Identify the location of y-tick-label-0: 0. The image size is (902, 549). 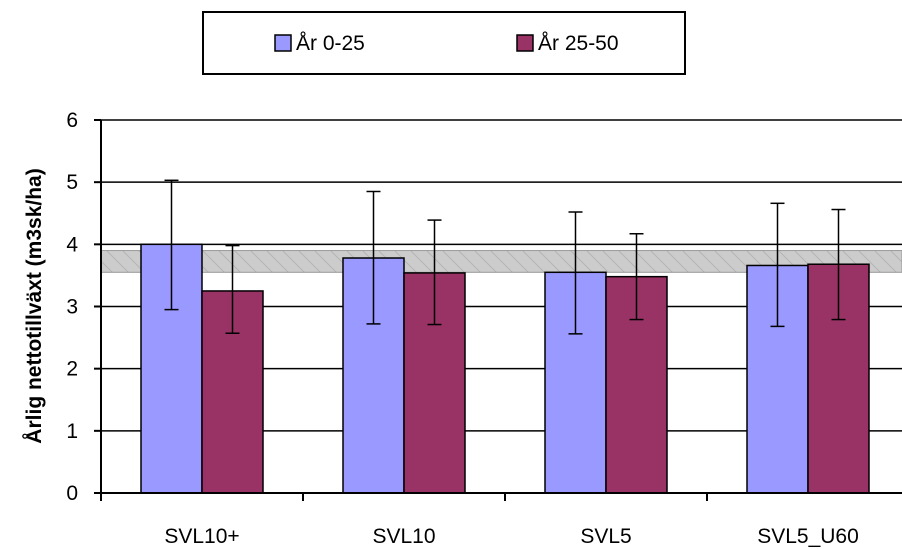
(72, 493).